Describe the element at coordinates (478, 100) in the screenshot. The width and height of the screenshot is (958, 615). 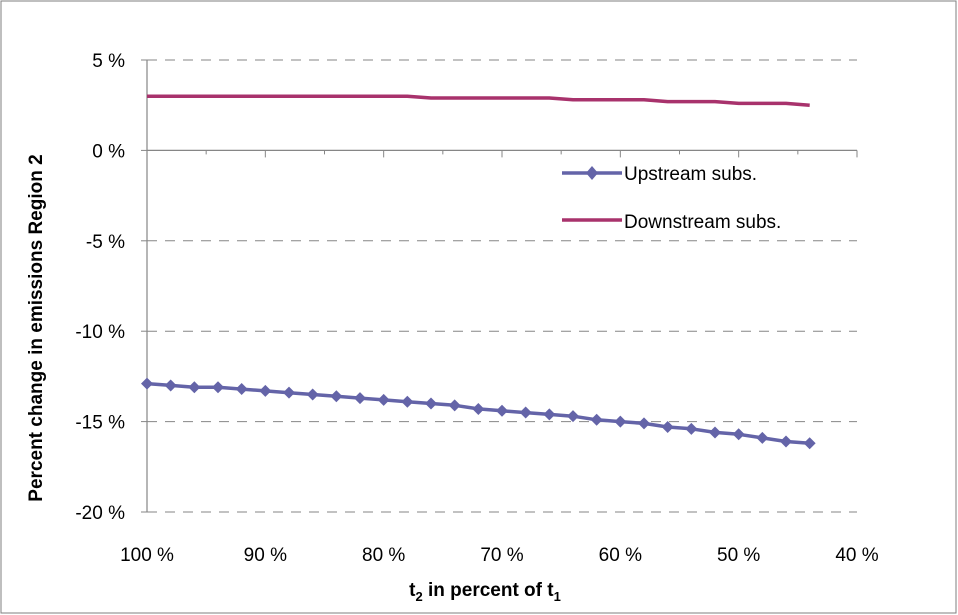
I see `series-line-downstream-subs` at that location.